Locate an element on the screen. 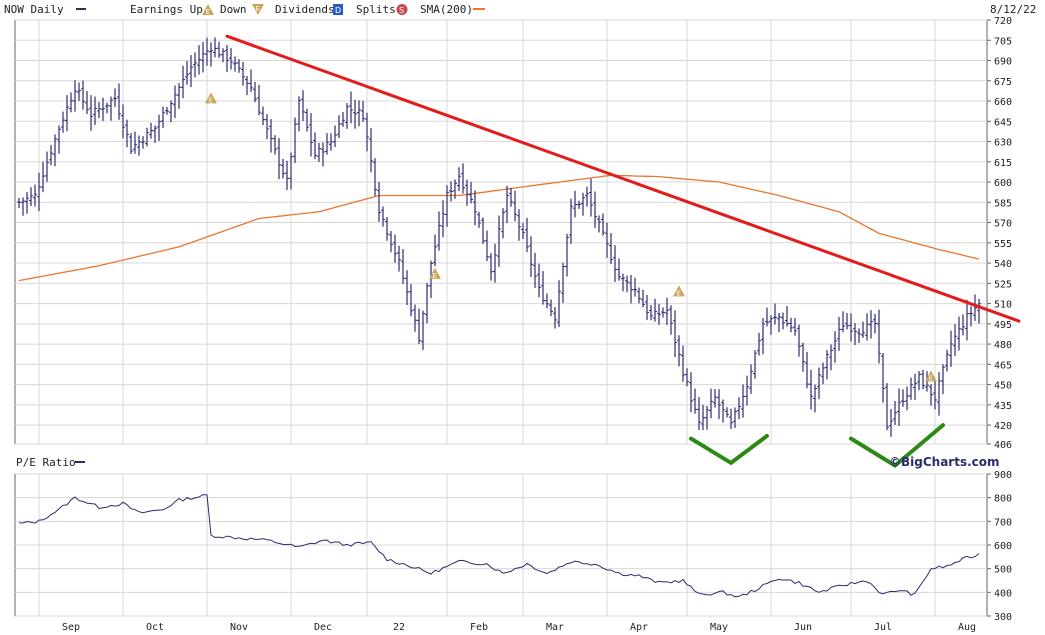 This screenshot has height=635, width=1045. pe-y-tick-label: 900 is located at coordinates (1003, 475).